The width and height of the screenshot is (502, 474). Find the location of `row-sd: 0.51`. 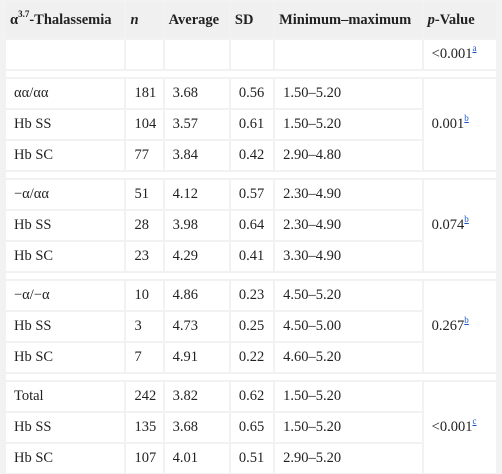

row-sd: 0.51 is located at coordinates (252, 458).